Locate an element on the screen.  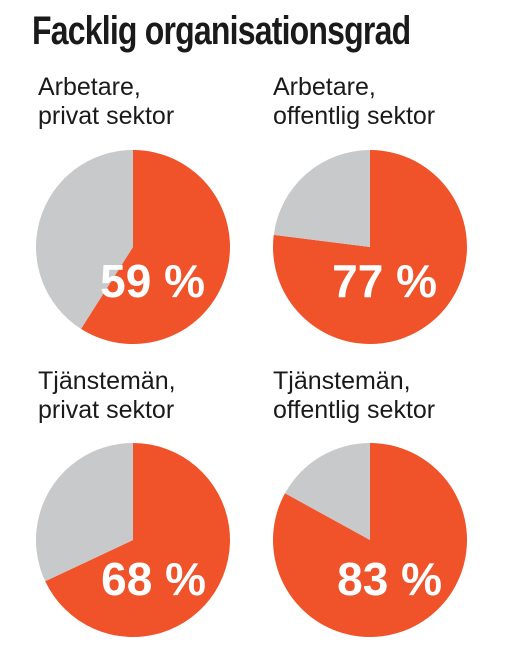
chart-label: Tjänstemän, privat sektor is located at coordinates (107, 396).